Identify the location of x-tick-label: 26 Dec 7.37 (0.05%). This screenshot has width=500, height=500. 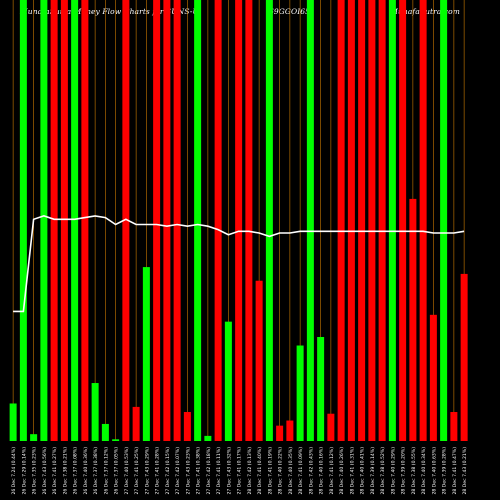
(117, 471).